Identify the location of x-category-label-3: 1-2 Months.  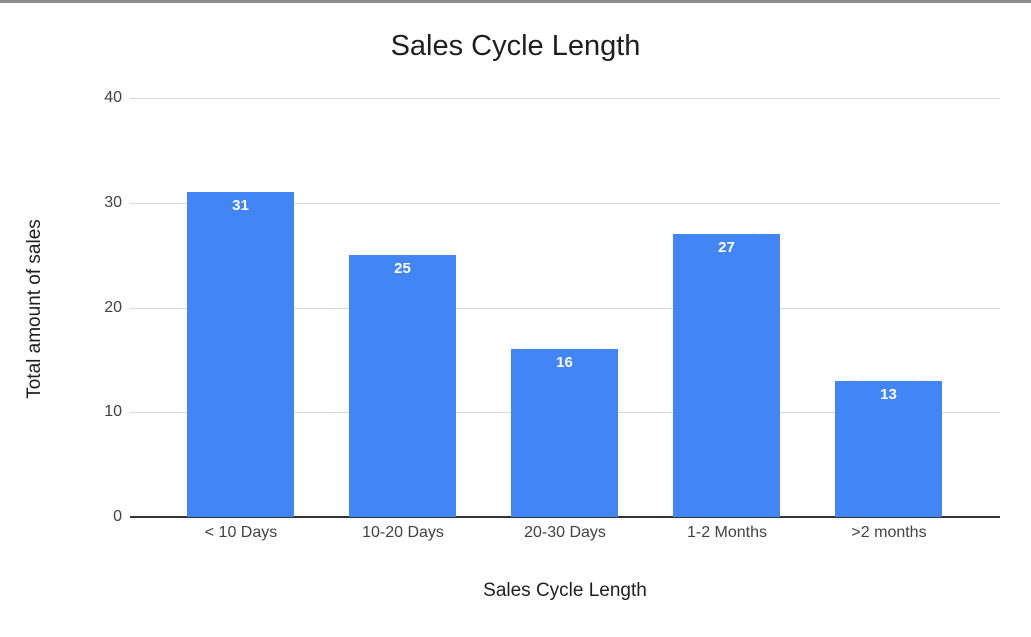
(727, 532).